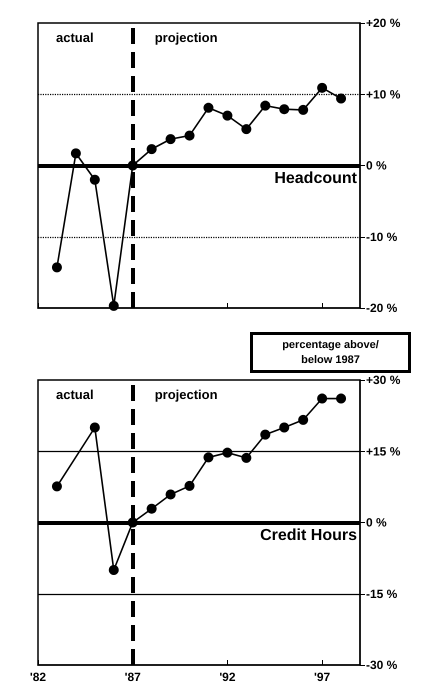 The image size is (425, 691). I want to click on y-tick-label: +20 %, so click(383, 23).